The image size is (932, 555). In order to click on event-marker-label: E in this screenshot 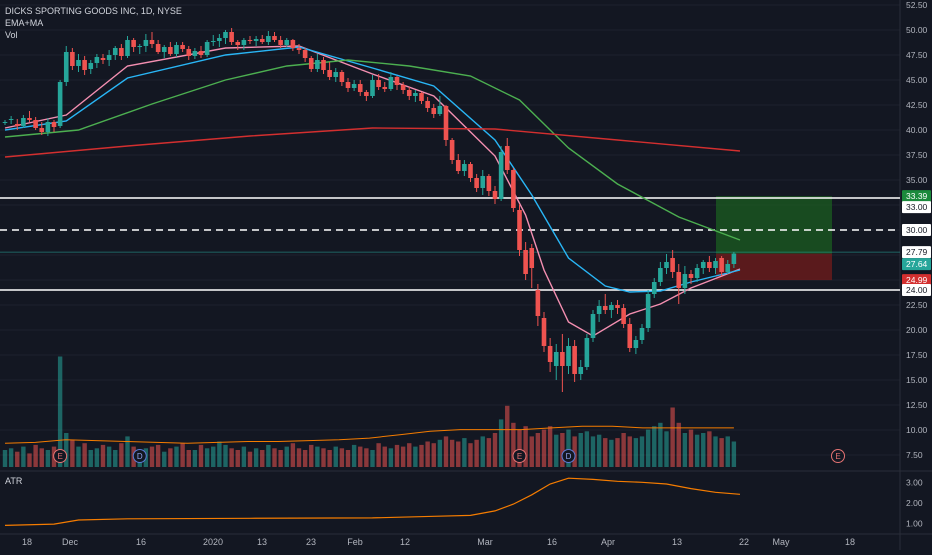, I will do `click(59, 456)`.